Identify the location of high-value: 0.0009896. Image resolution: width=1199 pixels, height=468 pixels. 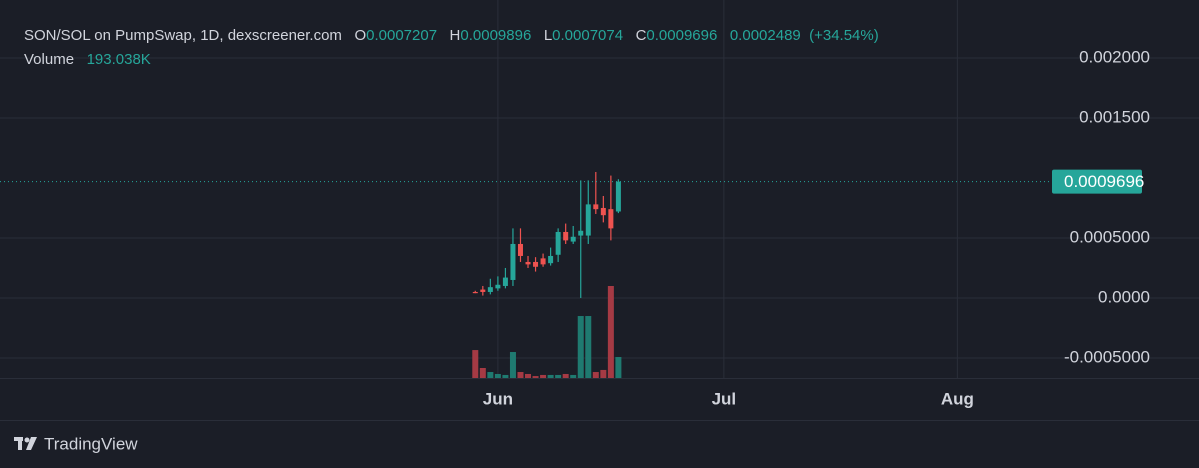
(496, 35).